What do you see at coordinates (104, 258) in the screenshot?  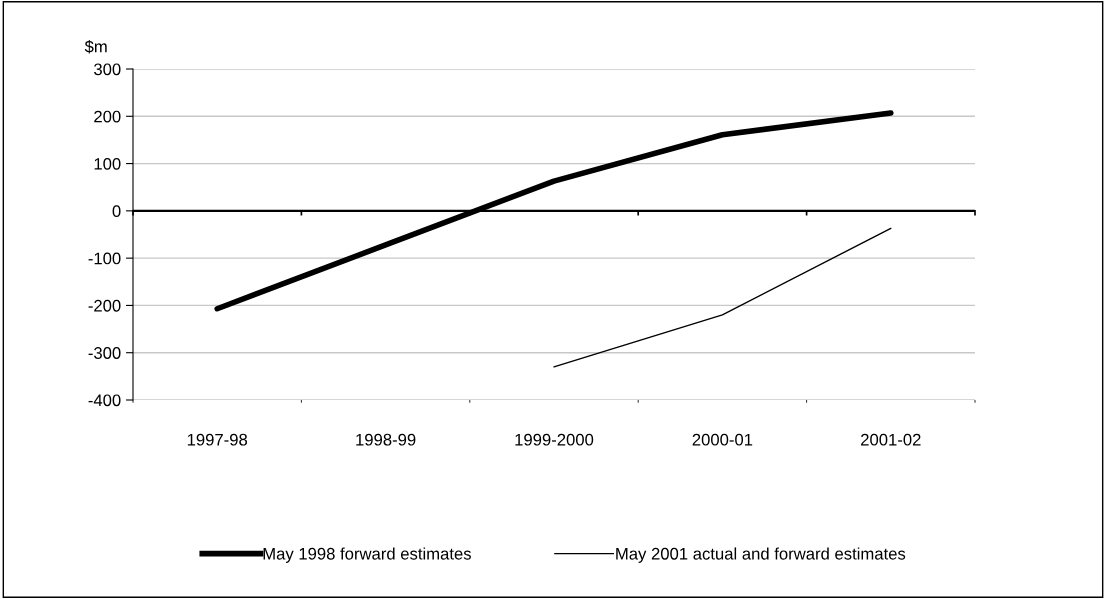 I see `y-tick-label: -100` at bounding box center [104, 258].